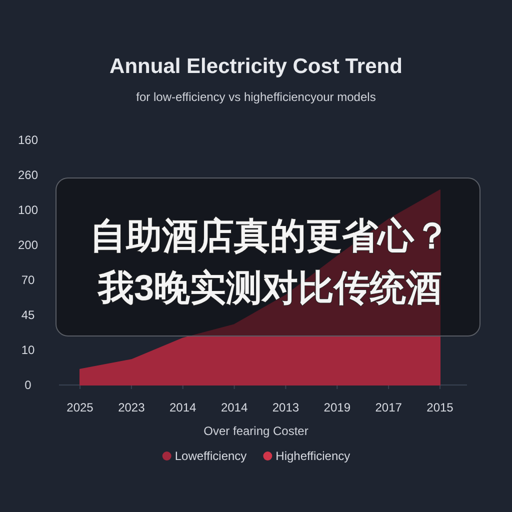 The image size is (512, 512). What do you see at coordinates (269, 287) in the screenshot?
I see `annotation: 我3晚实测对比传统酒` at bounding box center [269, 287].